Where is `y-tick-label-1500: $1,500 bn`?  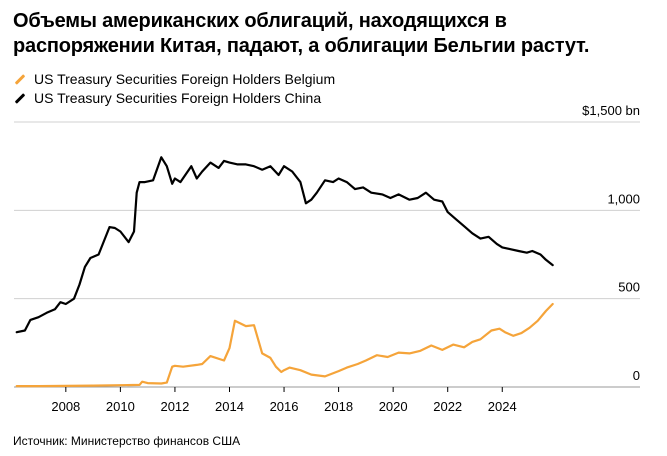 y-tick-label-1500: $1,500 bn is located at coordinates (611, 110).